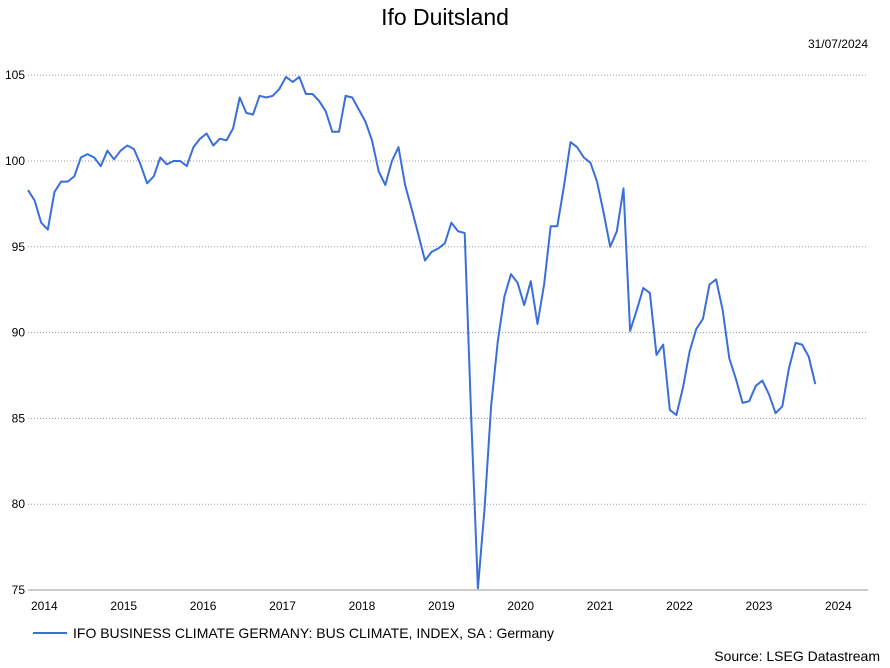  Describe the element at coordinates (679, 606) in the screenshot. I see `x-tick-label: 2022` at that location.